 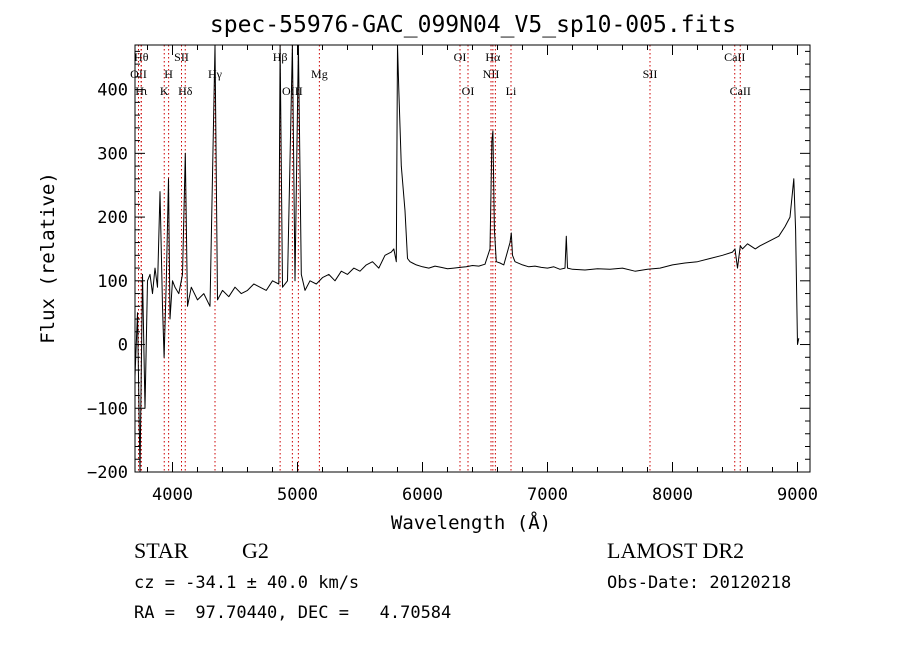 What do you see at coordinates (107, 473) in the screenshot?
I see `y-tick-label: −200` at bounding box center [107, 473].